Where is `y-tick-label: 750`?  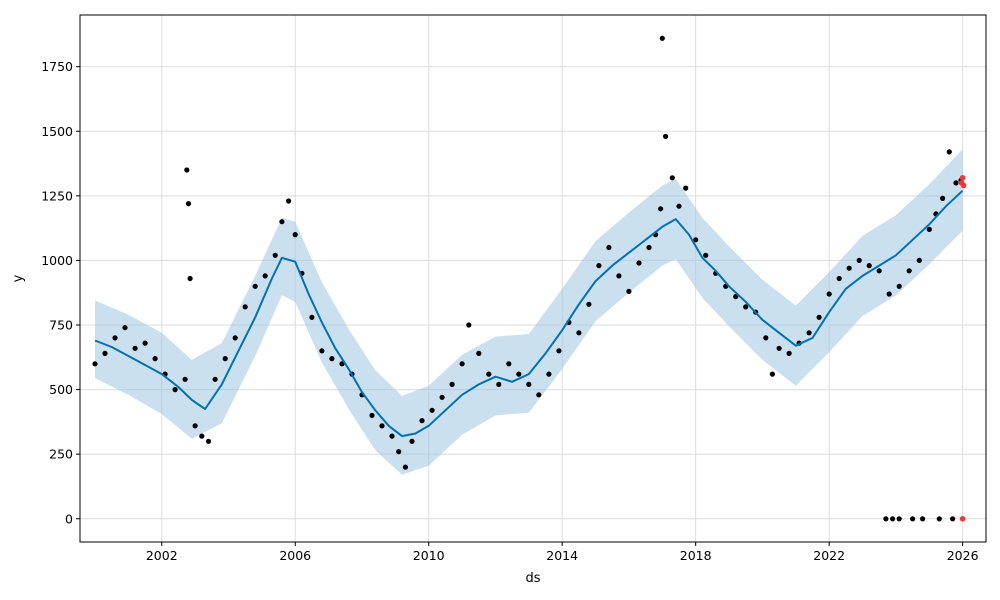 y-tick-label: 750 is located at coordinates (61, 325).